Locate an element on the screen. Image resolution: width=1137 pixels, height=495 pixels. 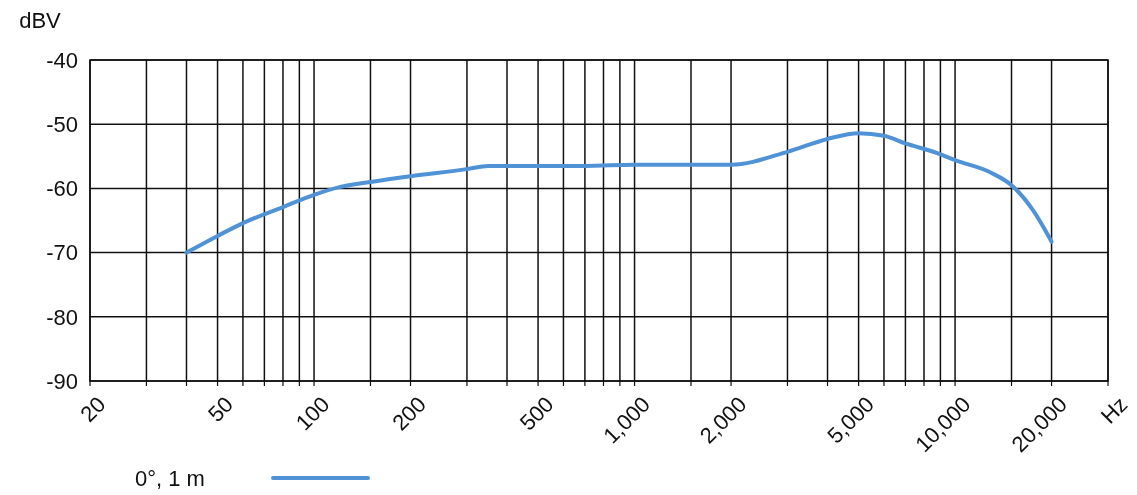
x-tick-label: 20 is located at coordinates (93, 409).